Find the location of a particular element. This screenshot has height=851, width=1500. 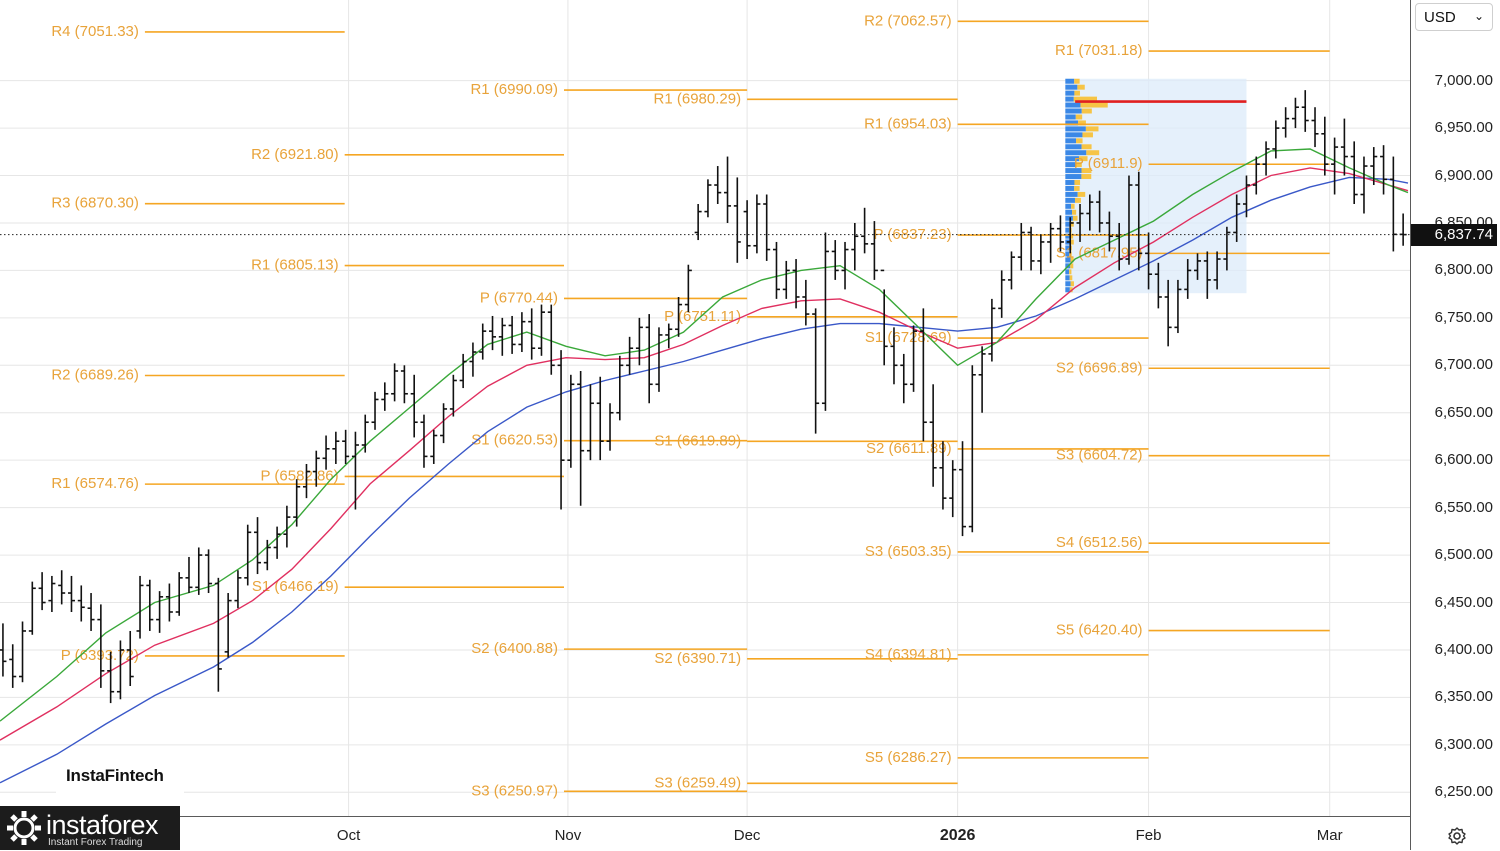

pivot-level-label: S2 (6390.71) is located at coordinates (697, 658).